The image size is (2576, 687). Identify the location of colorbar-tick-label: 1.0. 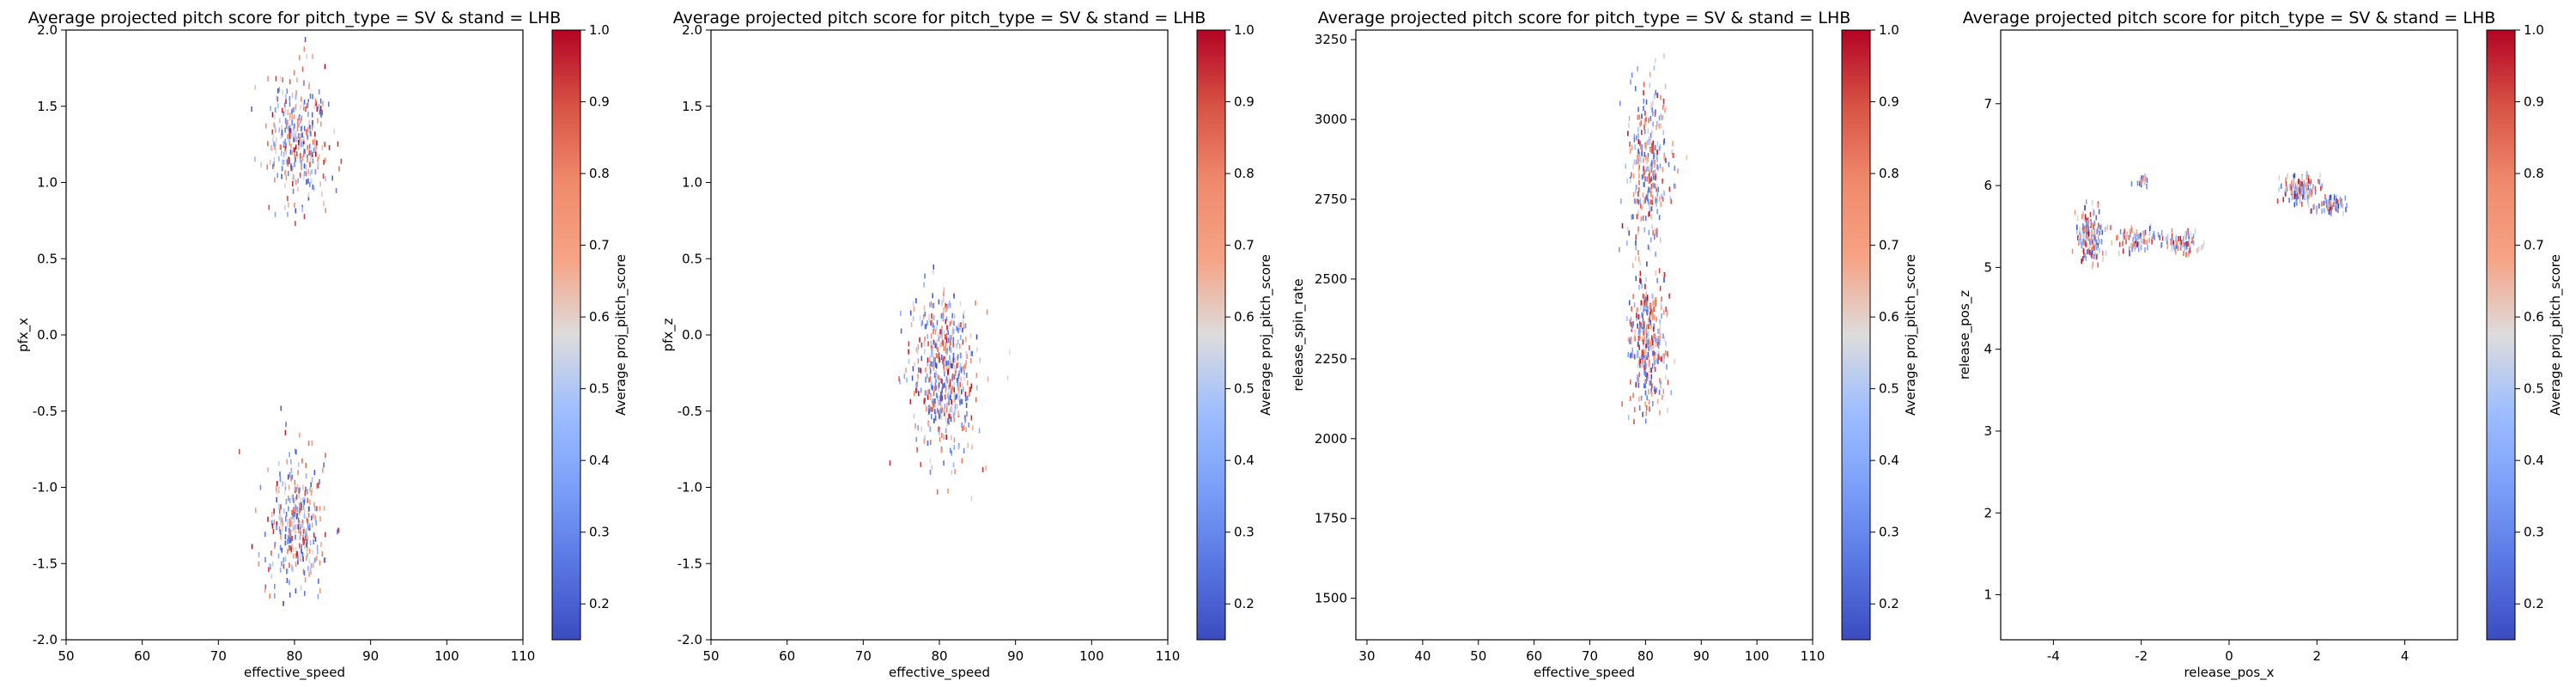
(2534, 30).